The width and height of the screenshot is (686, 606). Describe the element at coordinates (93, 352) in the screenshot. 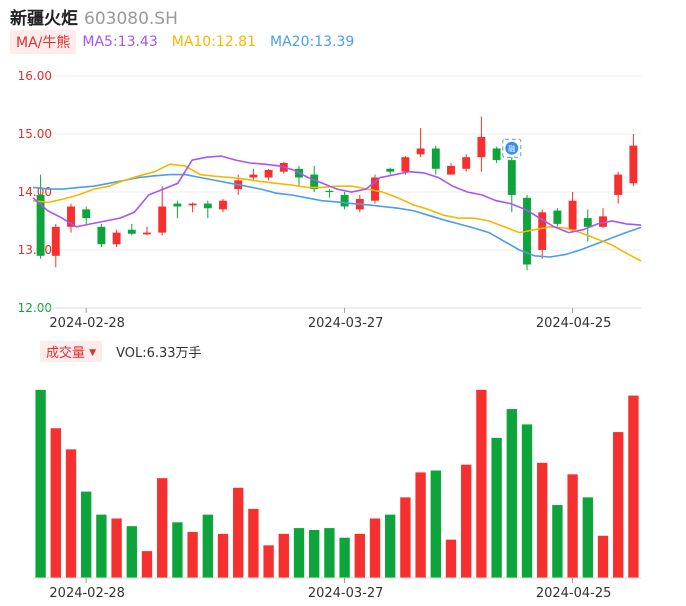

I see `caret-down-icon: ▼` at that location.